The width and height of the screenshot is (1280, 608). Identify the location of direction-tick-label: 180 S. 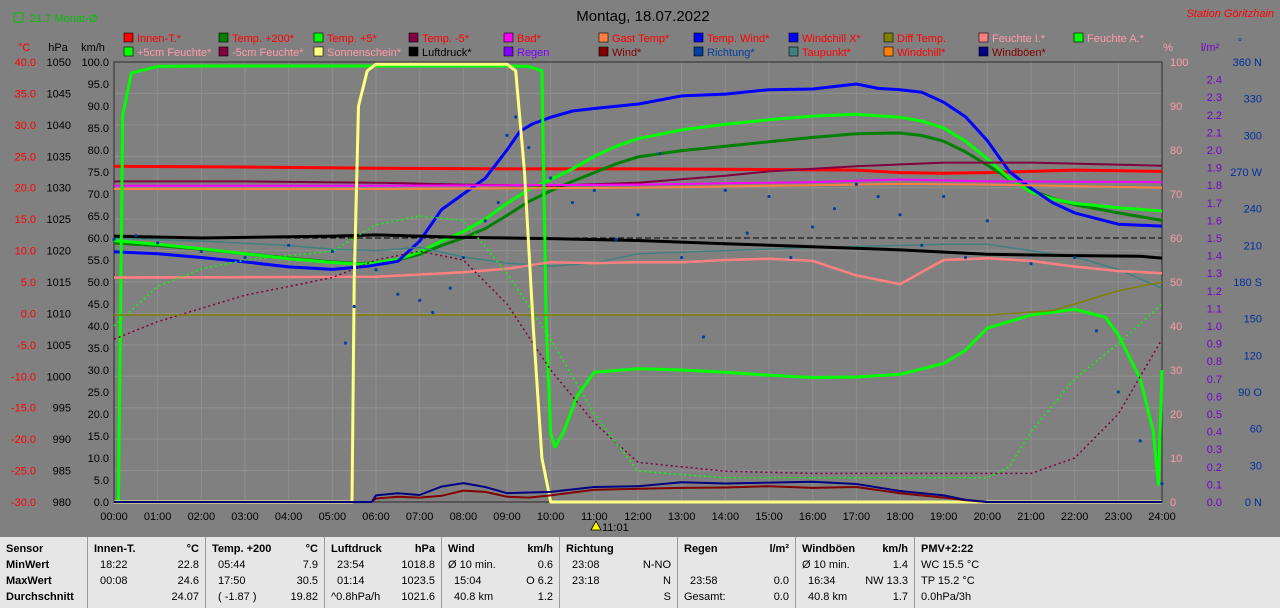
(1247, 283).